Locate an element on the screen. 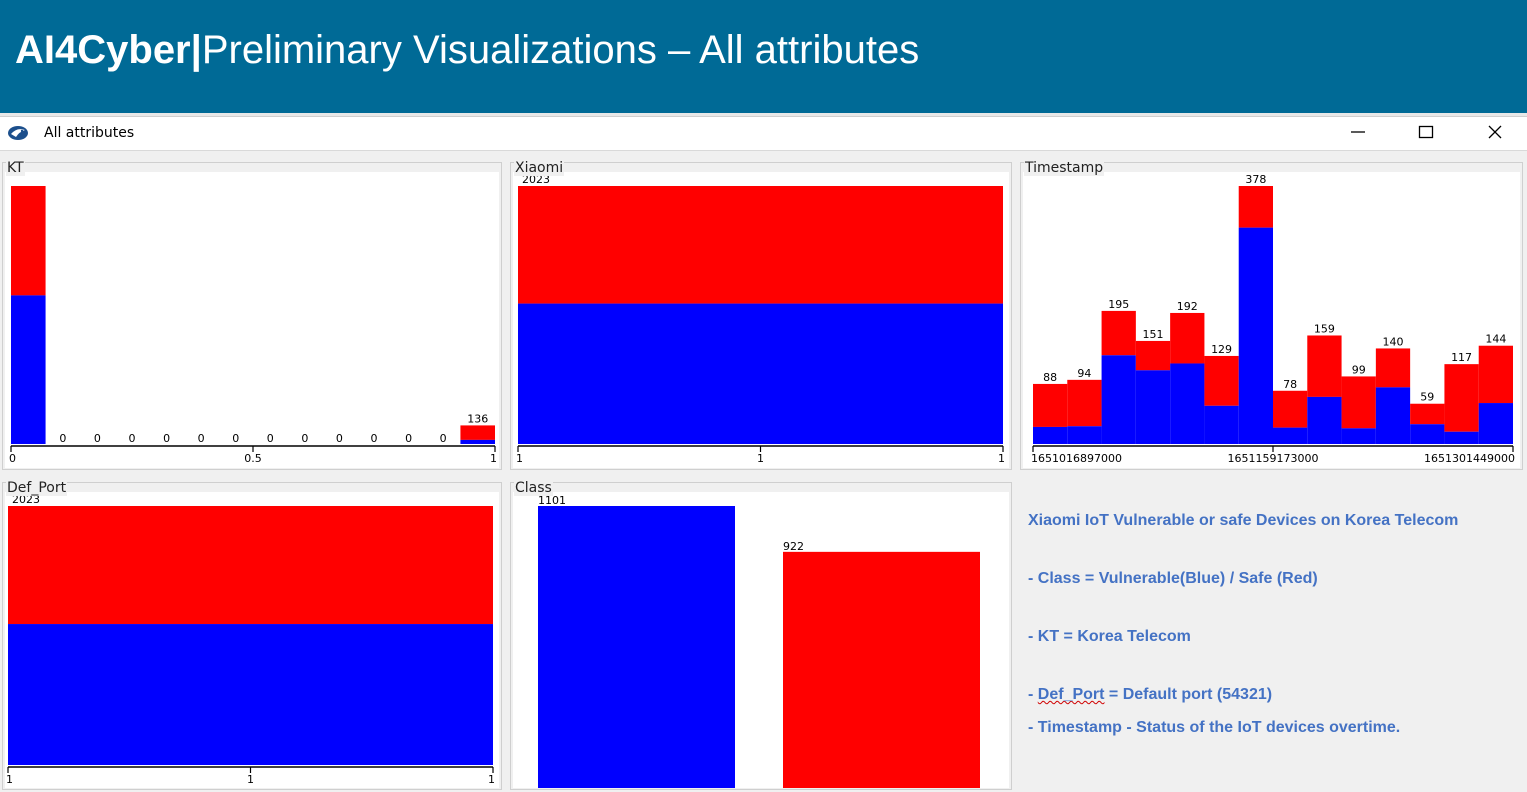 The height and width of the screenshot is (792, 1527). class-vulnerable-bar is located at coordinates (636, 647).